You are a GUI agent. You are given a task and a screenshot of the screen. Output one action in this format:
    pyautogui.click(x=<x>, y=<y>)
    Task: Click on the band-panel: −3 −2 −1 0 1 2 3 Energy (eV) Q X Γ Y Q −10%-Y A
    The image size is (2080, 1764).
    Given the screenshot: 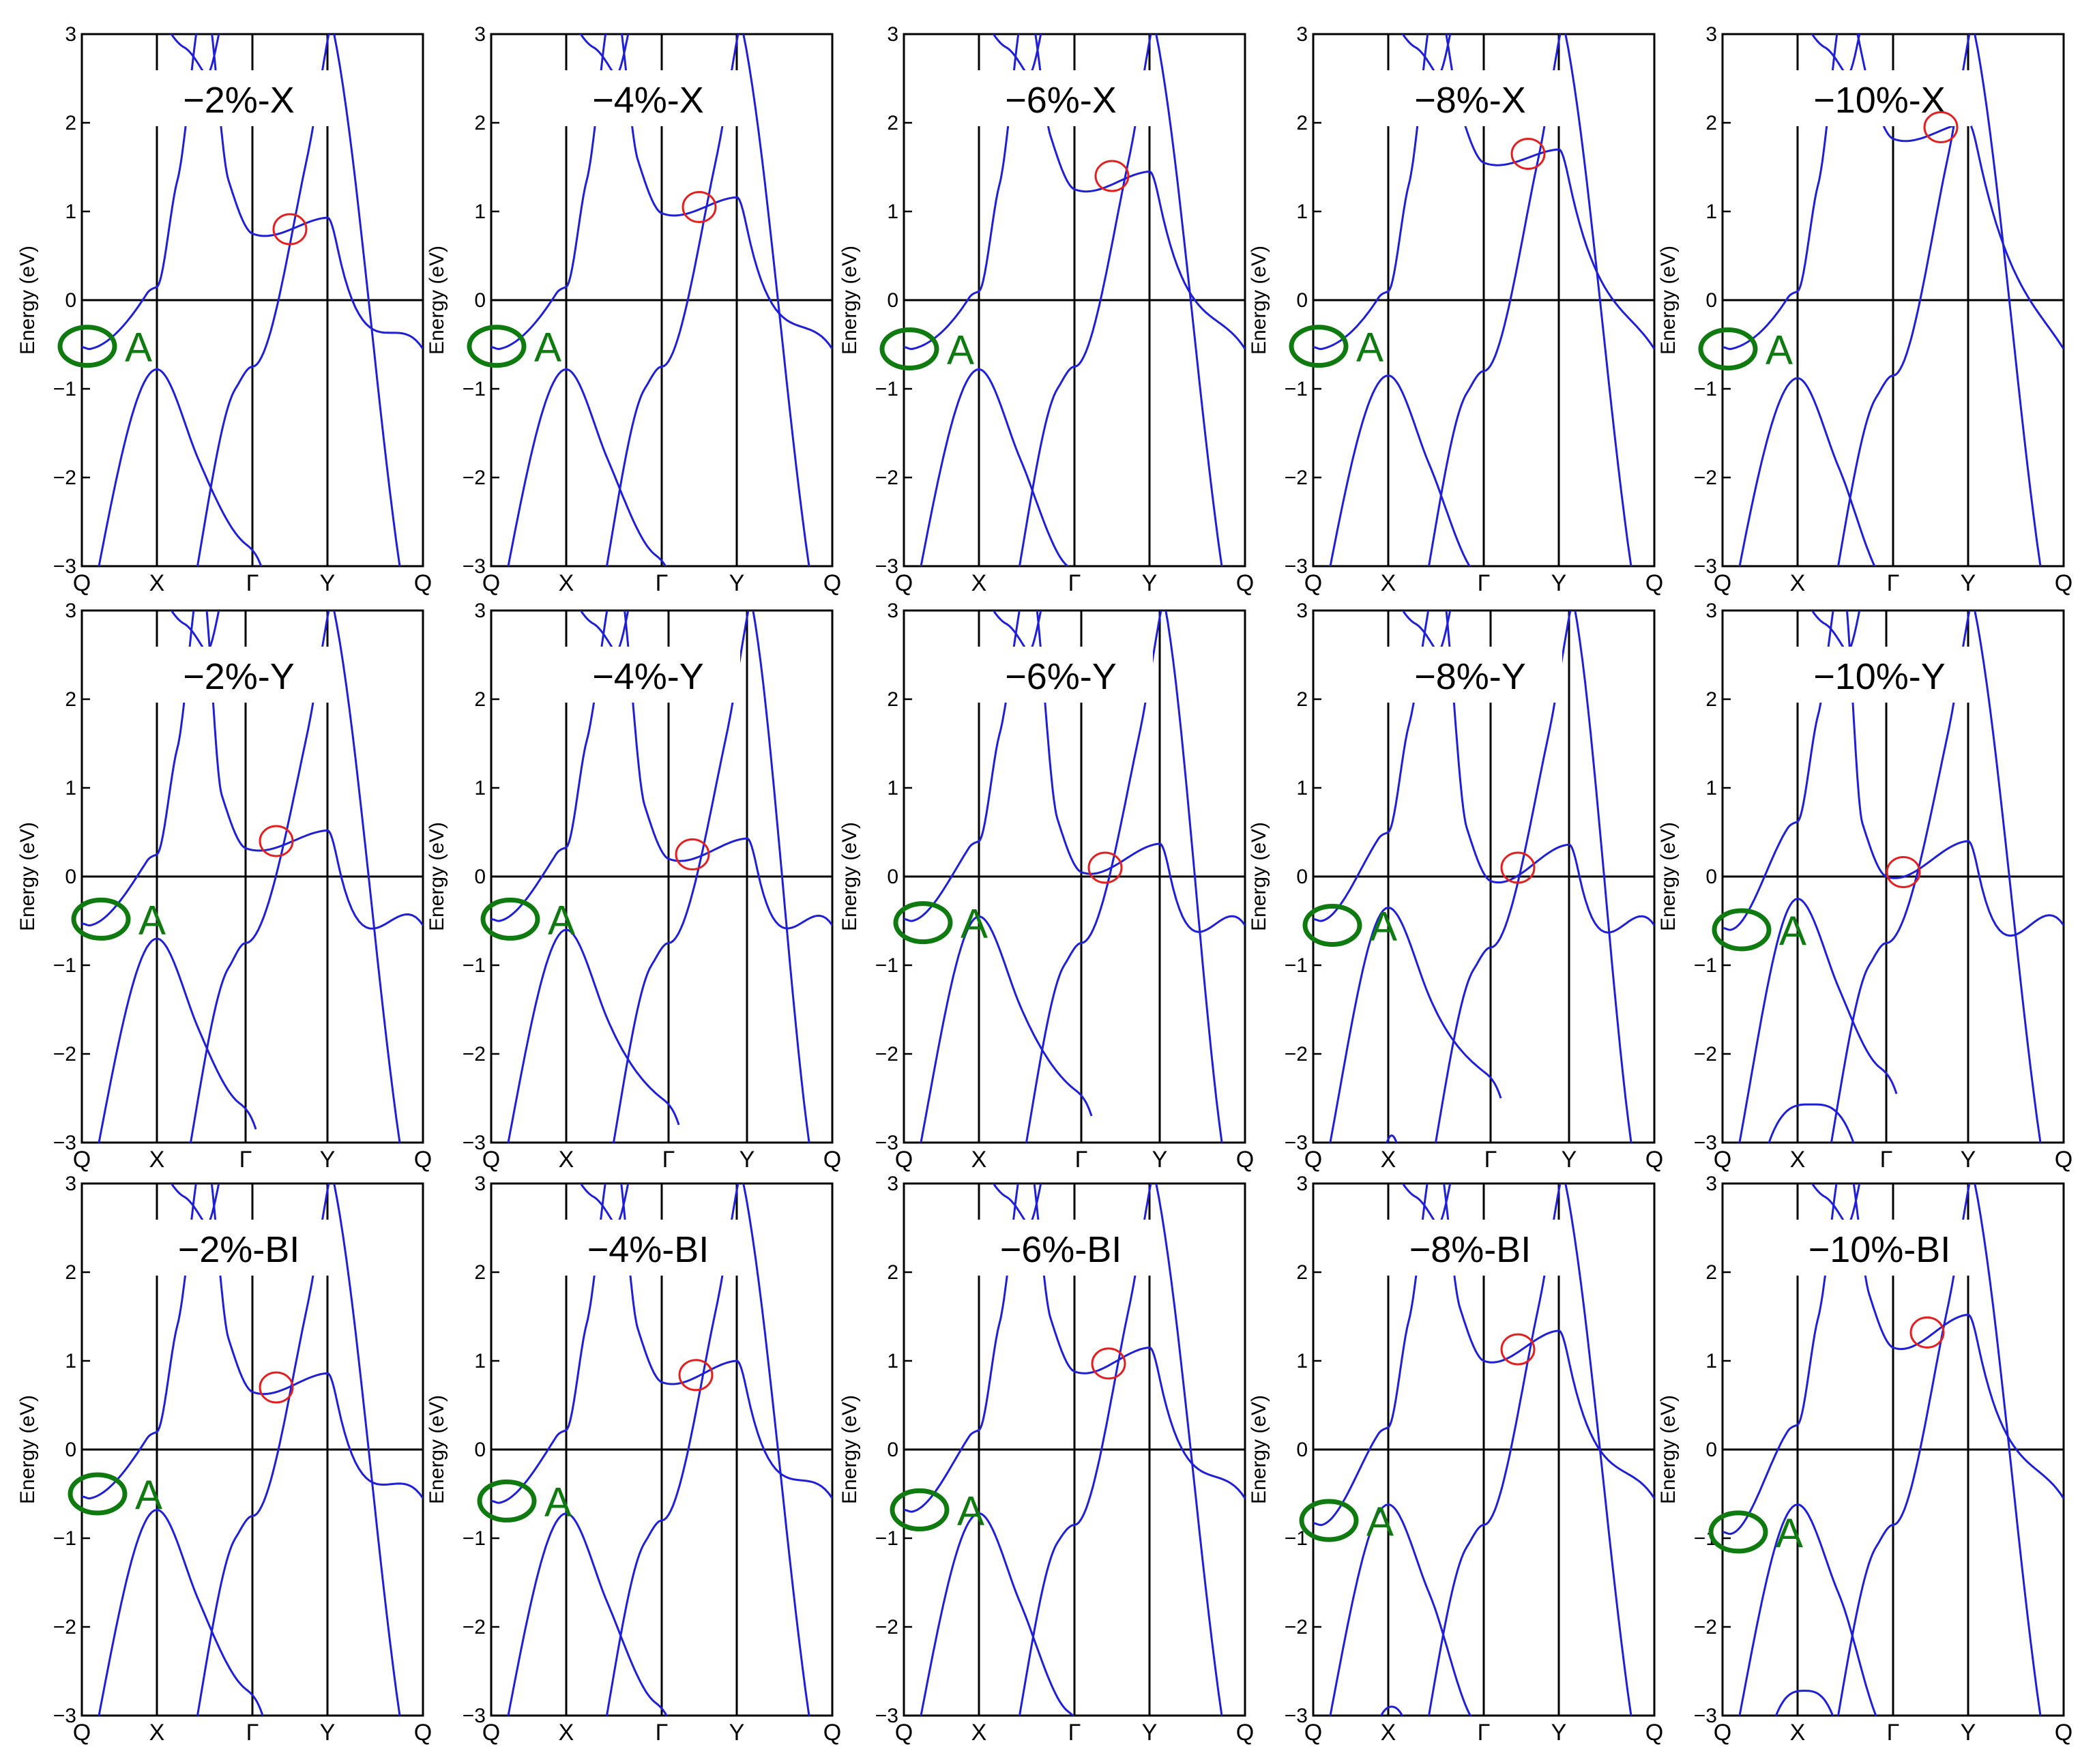 What is the action you would take?
    pyautogui.click(x=1864, y=886)
    